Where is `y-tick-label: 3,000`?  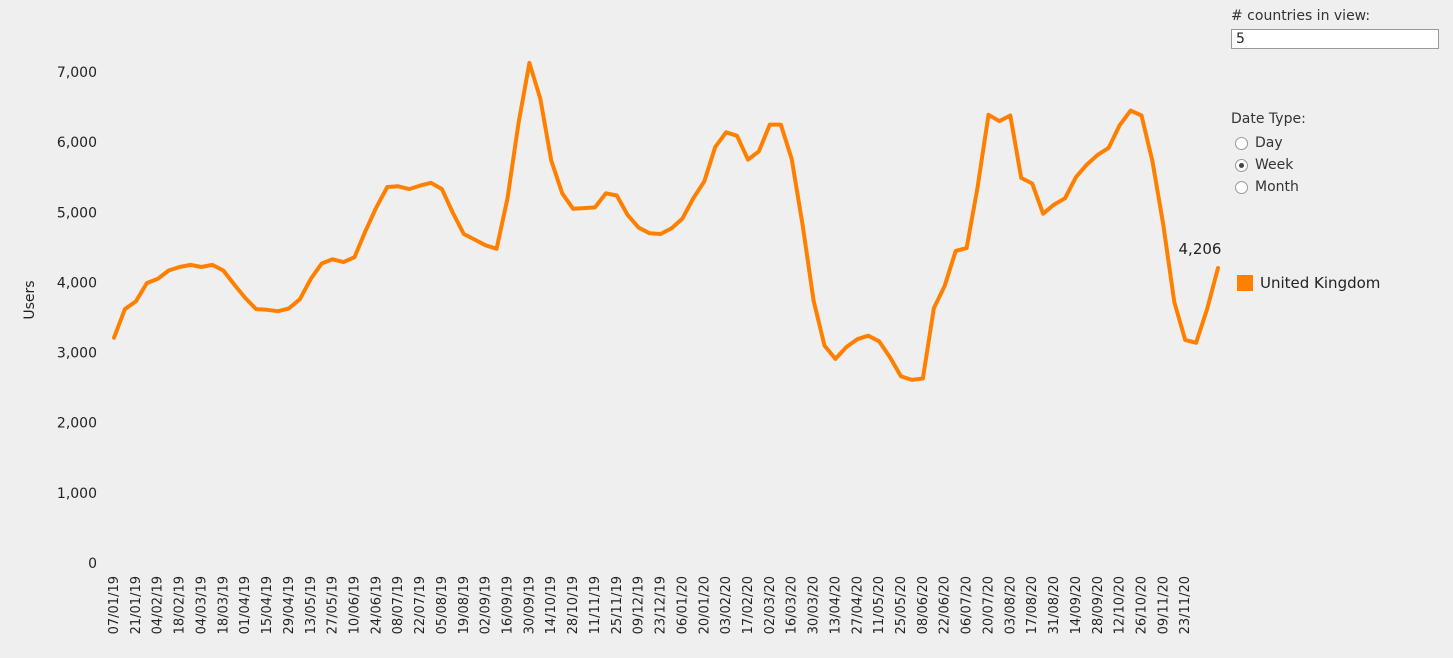
y-tick-label: 3,000 is located at coordinates (77, 354).